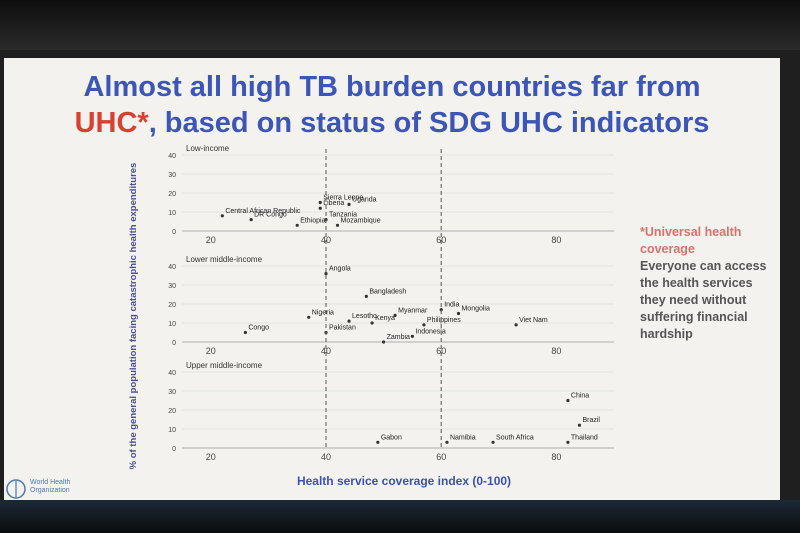 The image size is (800, 533). Describe the element at coordinates (580, 396) in the screenshot. I see `point-label: China` at that location.